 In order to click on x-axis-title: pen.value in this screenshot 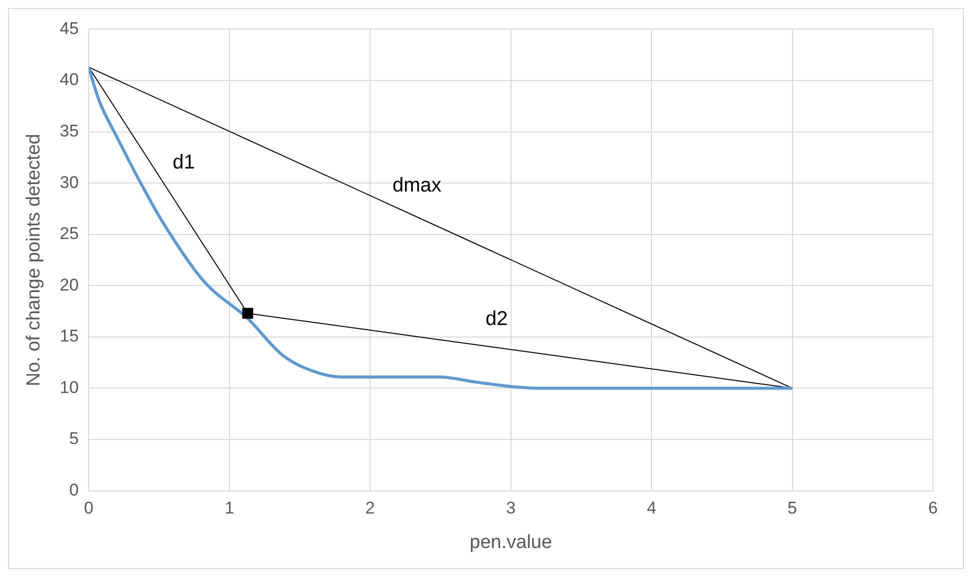, I will do `click(511, 542)`.